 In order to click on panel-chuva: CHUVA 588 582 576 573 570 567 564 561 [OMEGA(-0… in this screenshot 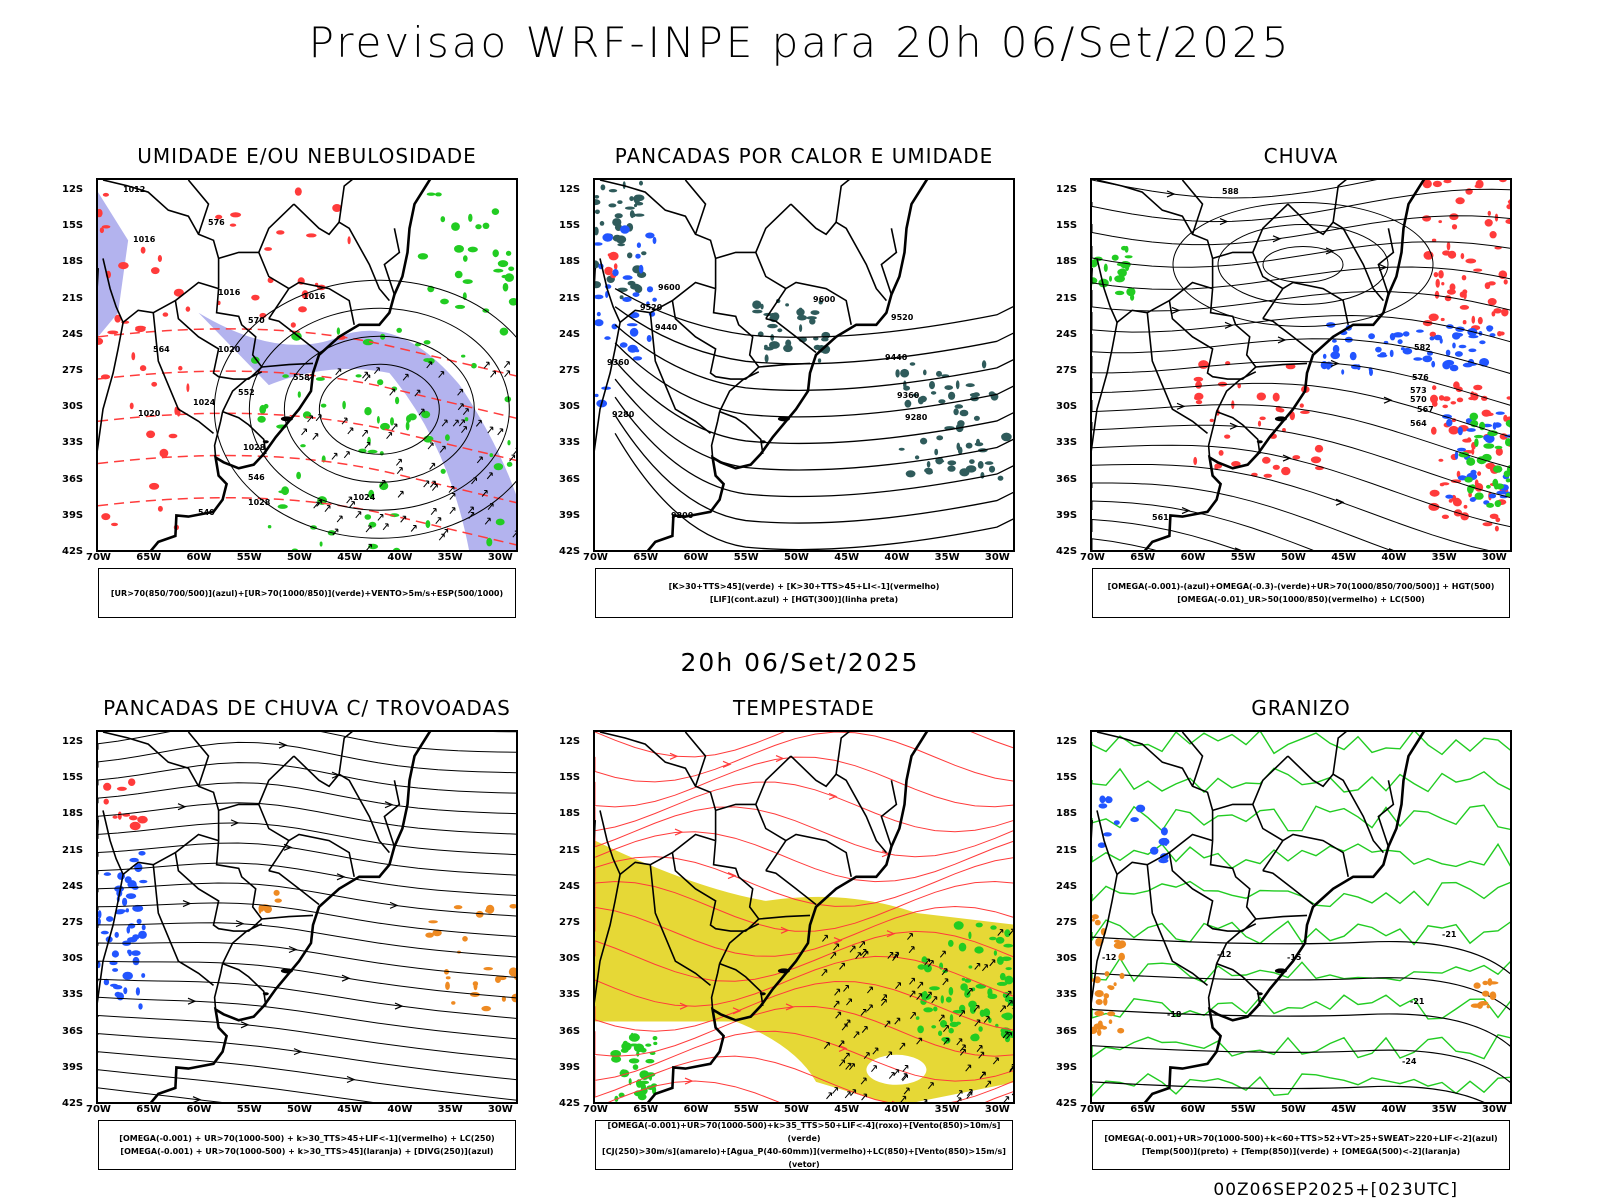, I will do `click(1284, 381)`.